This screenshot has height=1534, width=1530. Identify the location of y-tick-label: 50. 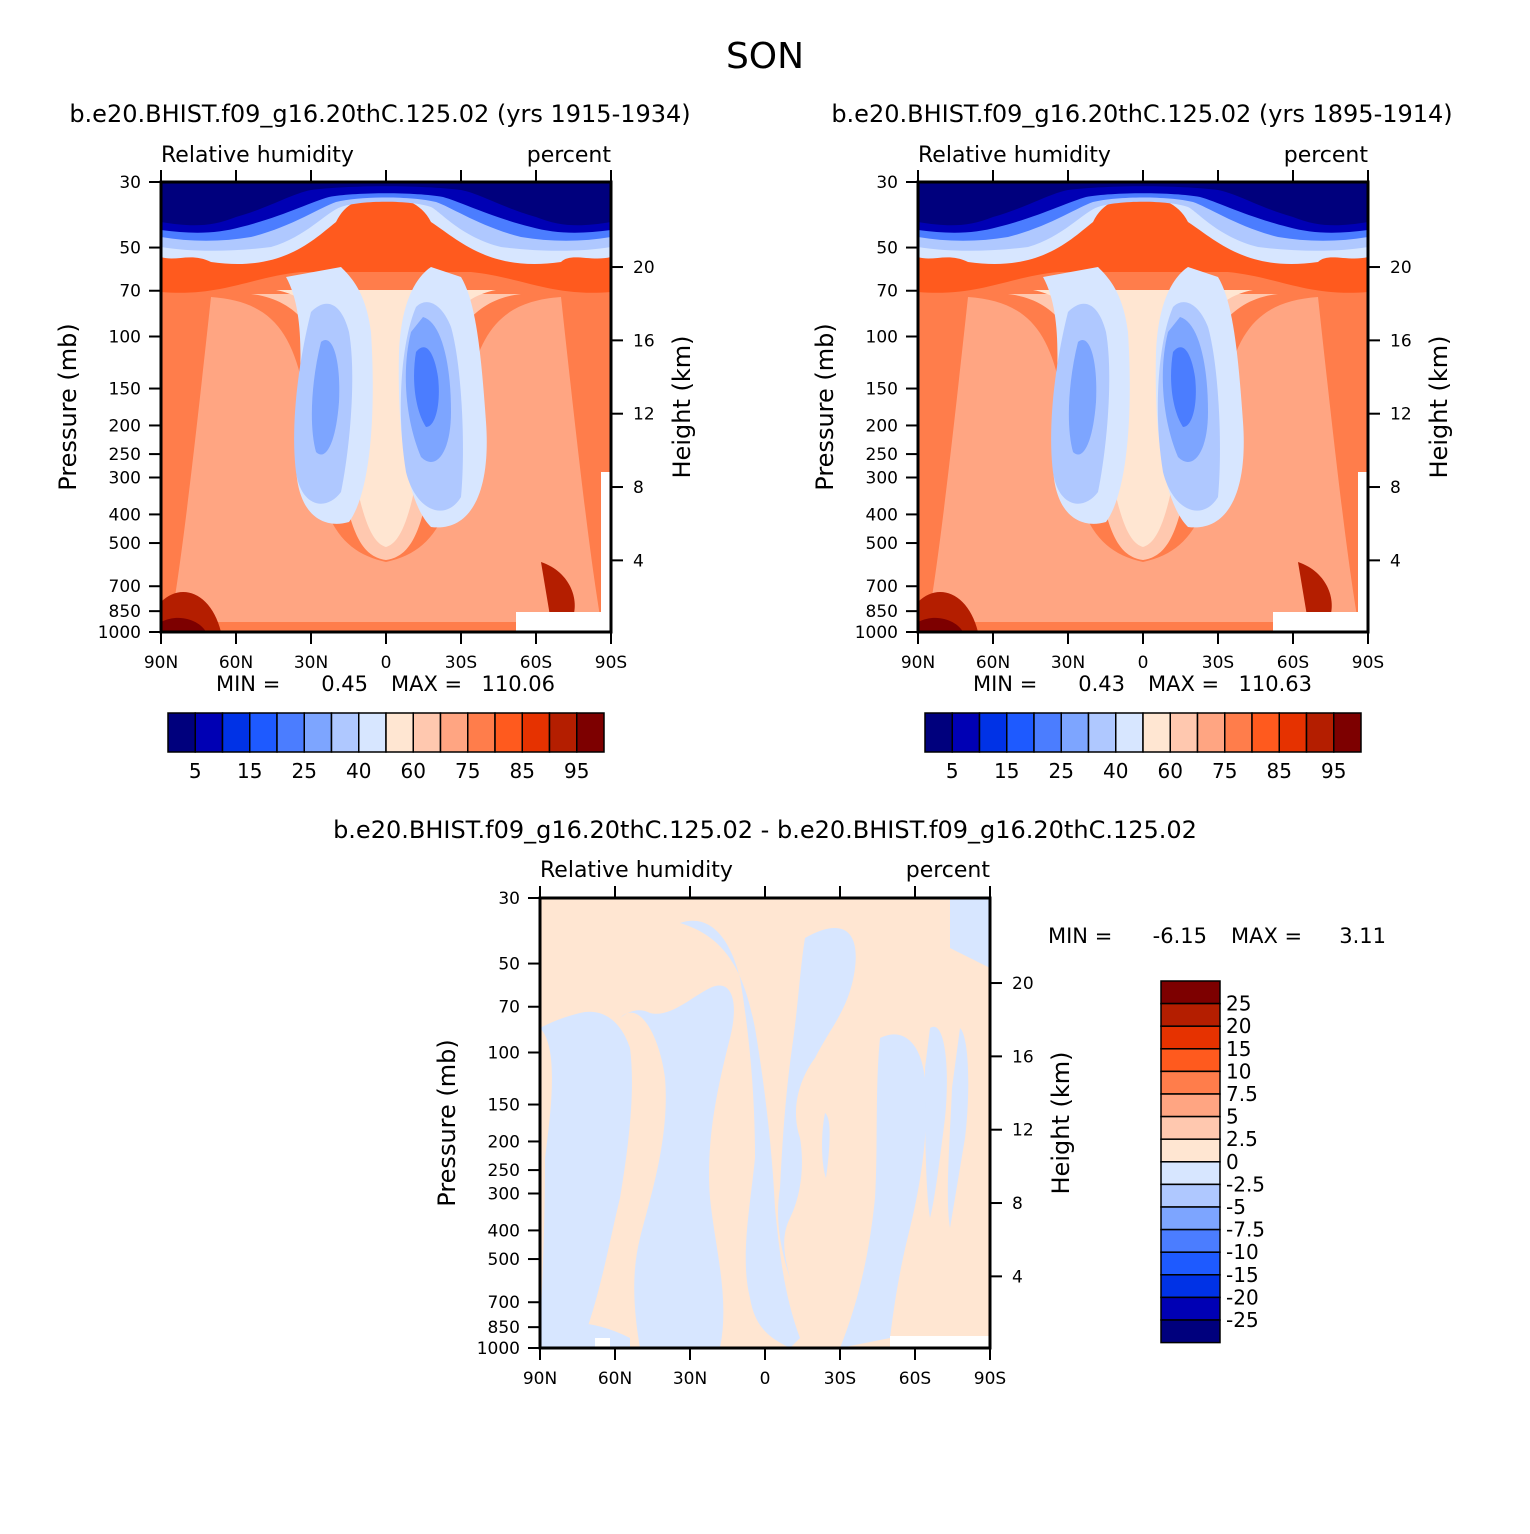
(887, 249).